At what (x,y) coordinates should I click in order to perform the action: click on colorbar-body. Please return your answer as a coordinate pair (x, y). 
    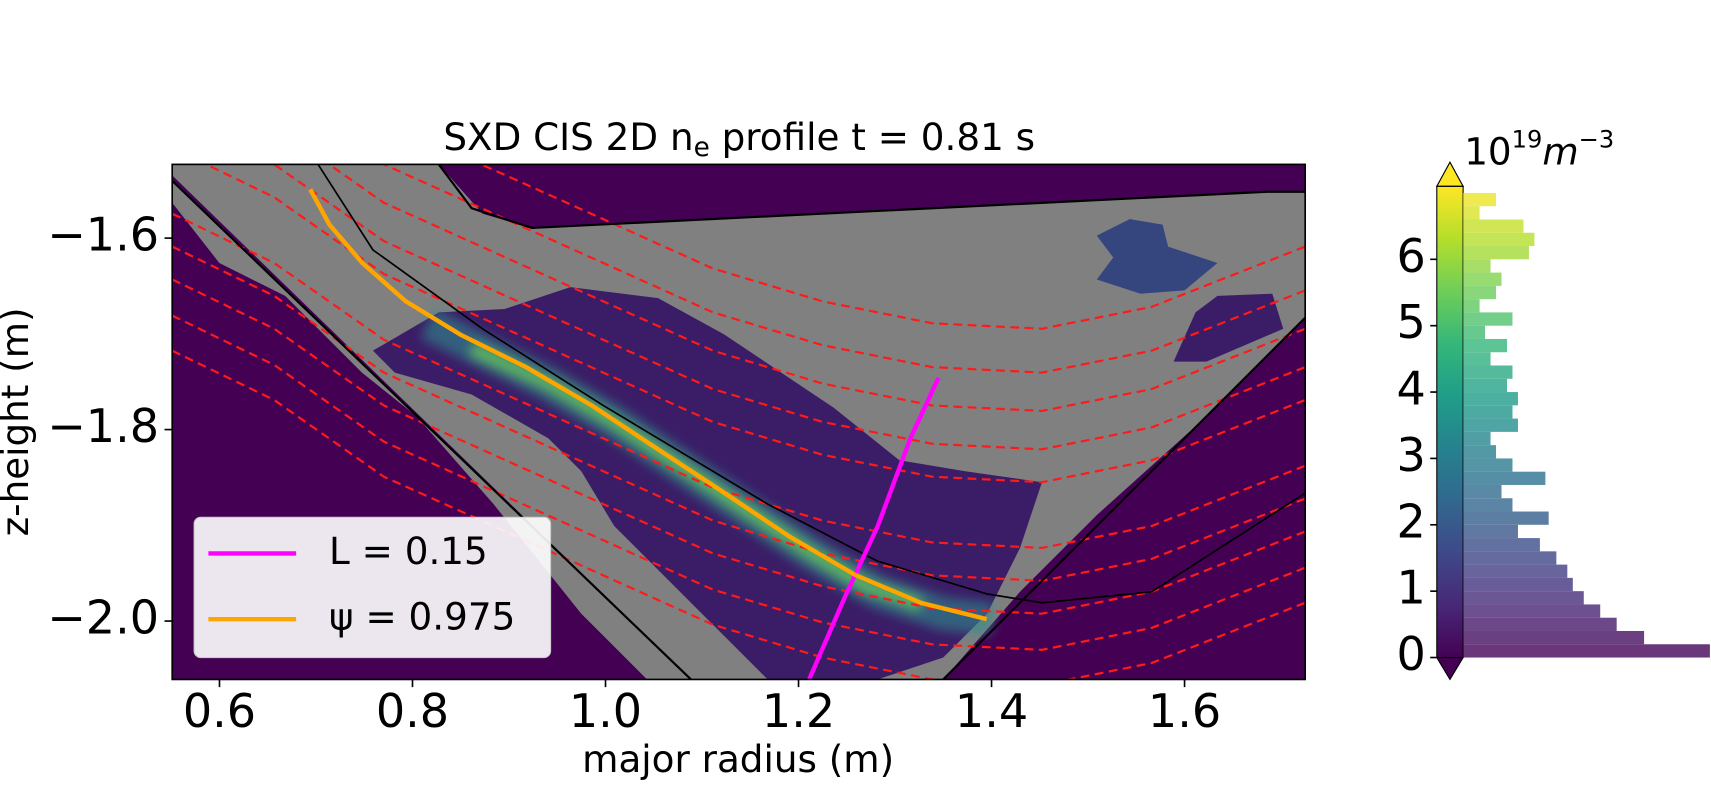
    Looking at the image, I should click on (1450, 422).